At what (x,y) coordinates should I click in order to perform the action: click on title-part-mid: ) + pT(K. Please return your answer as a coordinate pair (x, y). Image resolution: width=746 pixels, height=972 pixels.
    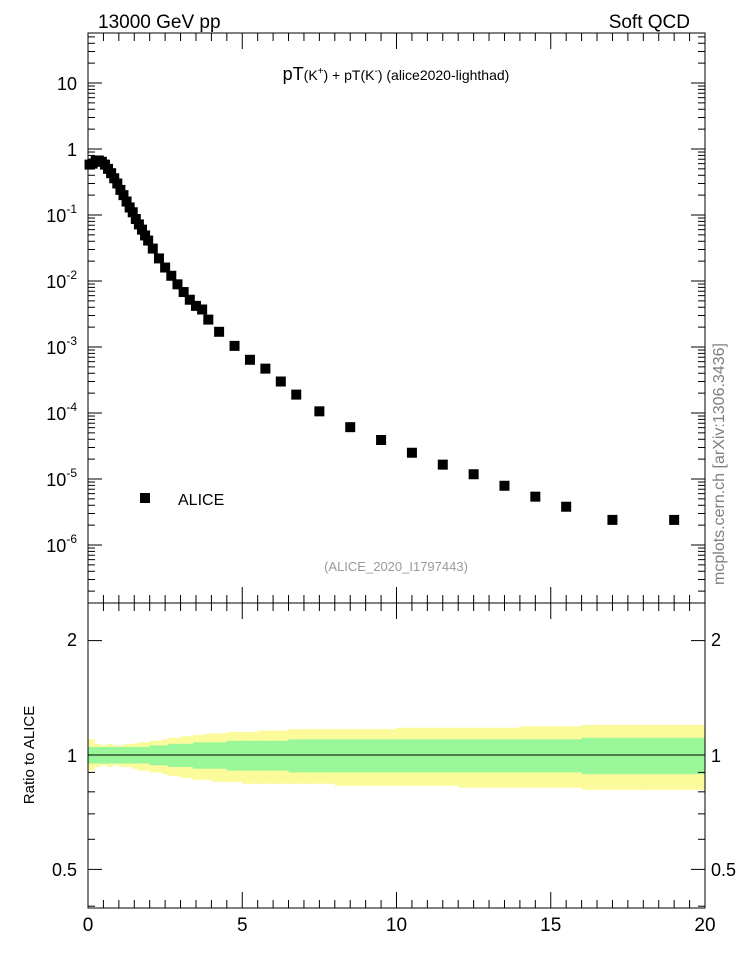
    Looking at the image, I should click on (350, 75).